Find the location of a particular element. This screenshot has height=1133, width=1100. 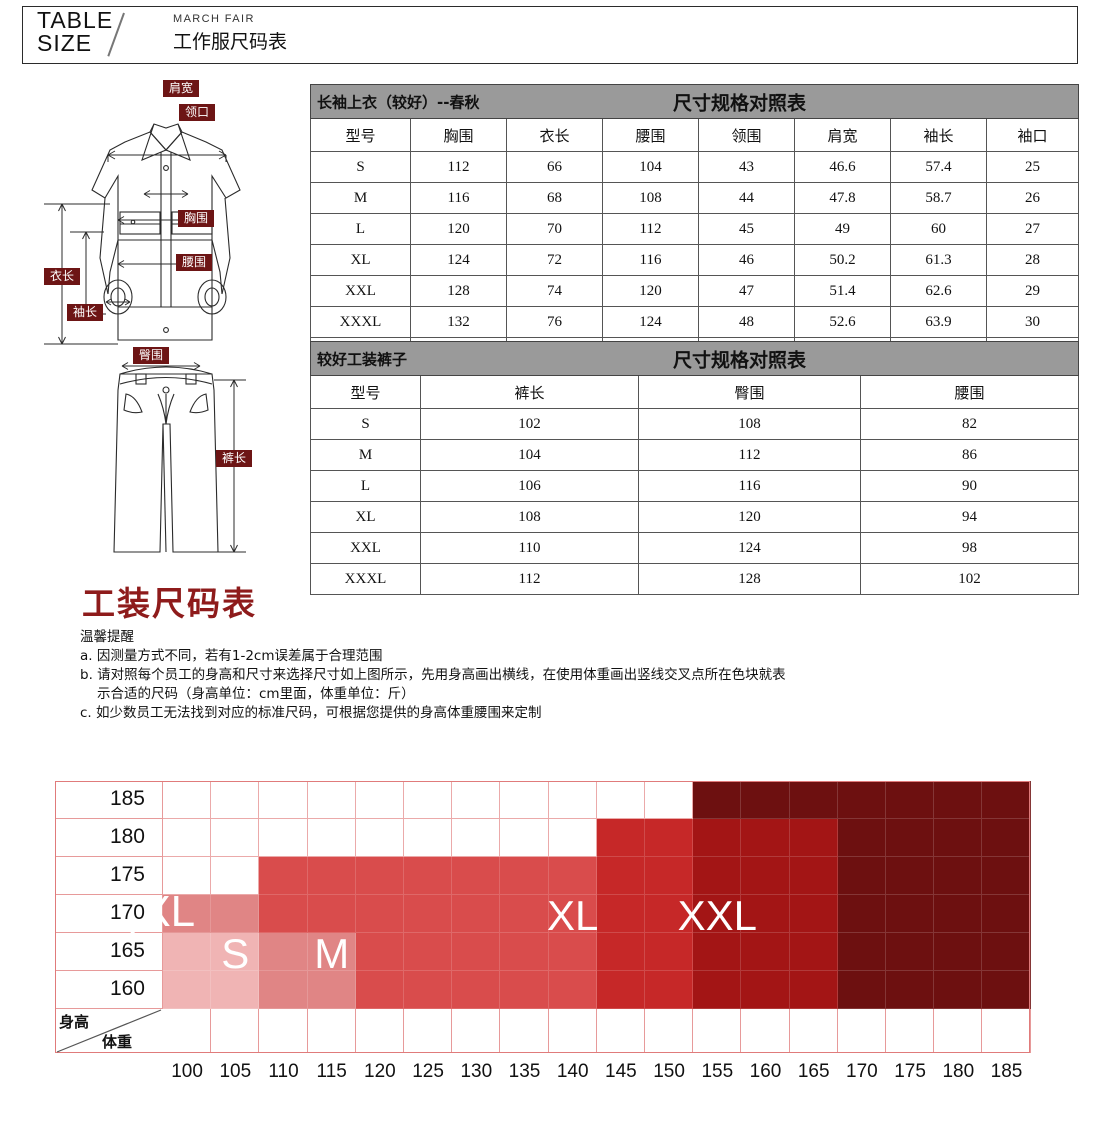

table-cell: 28 is located at coordinates (1032, 260).